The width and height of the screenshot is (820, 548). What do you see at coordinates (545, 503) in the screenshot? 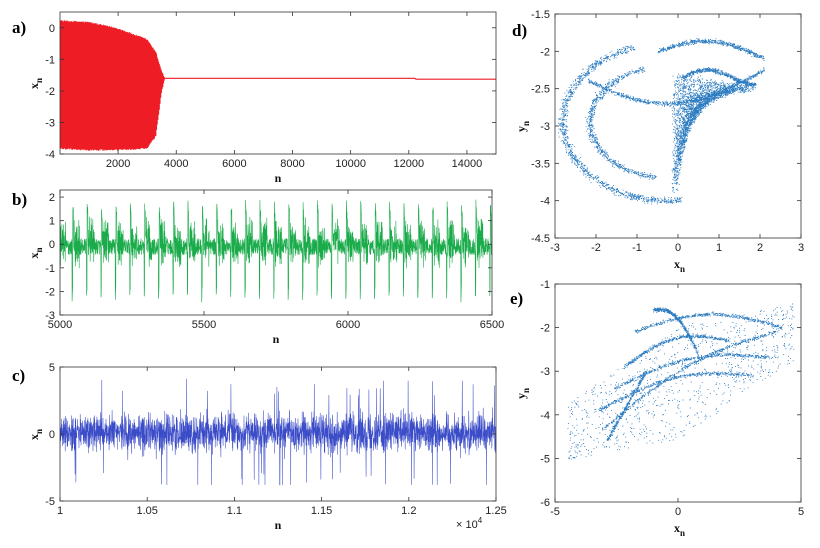
I see `y-tick-label: -6` at bounding box center [545, 503].